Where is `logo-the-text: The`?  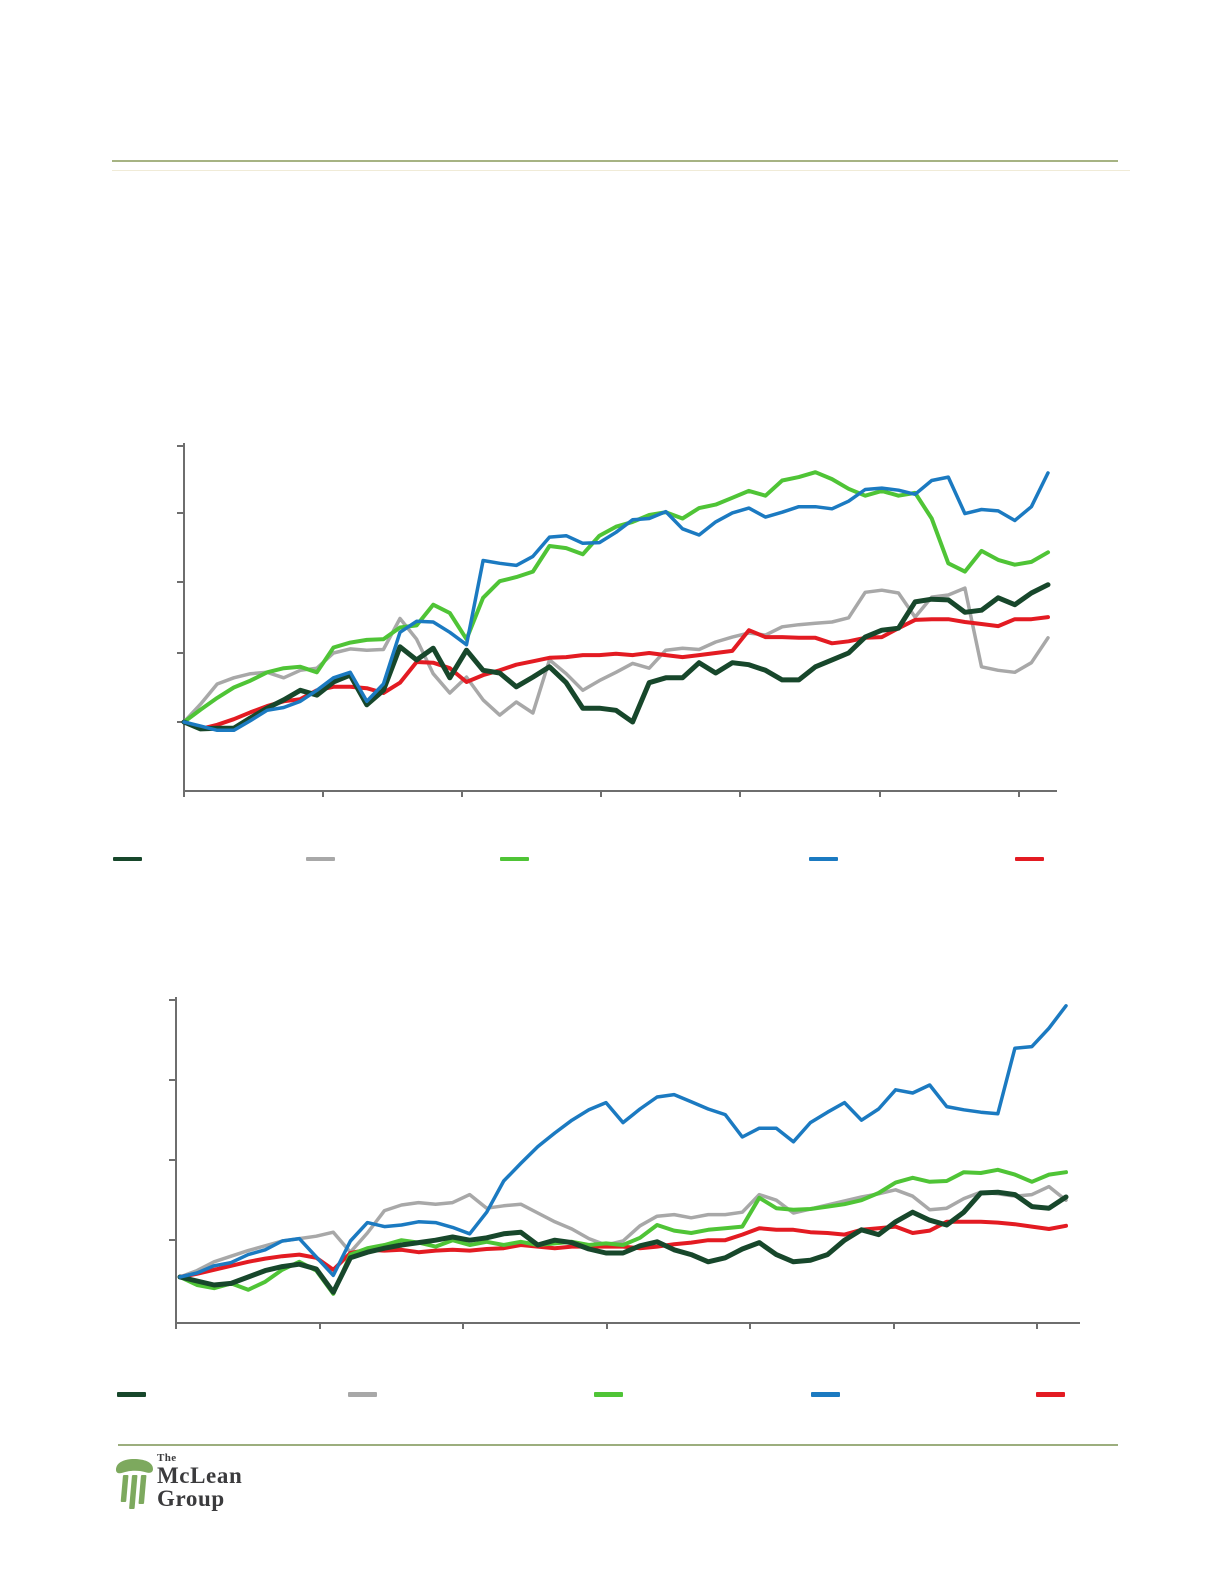
logo-the-text: The is located at coordinates (167, 1458).